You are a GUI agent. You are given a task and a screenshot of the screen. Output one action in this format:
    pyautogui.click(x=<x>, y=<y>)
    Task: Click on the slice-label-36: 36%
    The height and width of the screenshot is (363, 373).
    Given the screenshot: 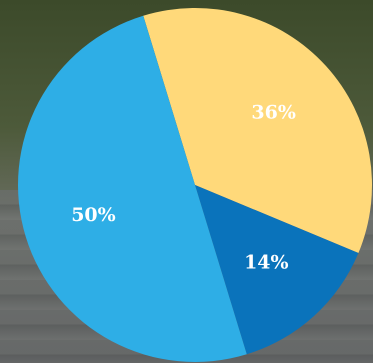 What is the action you would take?
    pyautogui.click(x=273, y=113)
    